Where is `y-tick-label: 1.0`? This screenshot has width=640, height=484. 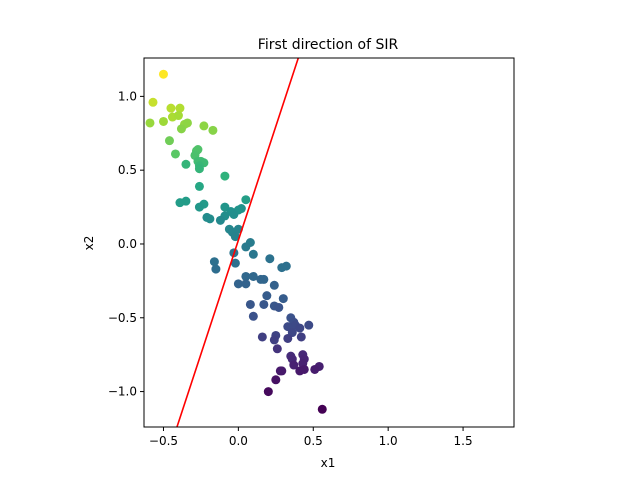 y-tick-label: 1.0 is located at coordinates (127, 96).